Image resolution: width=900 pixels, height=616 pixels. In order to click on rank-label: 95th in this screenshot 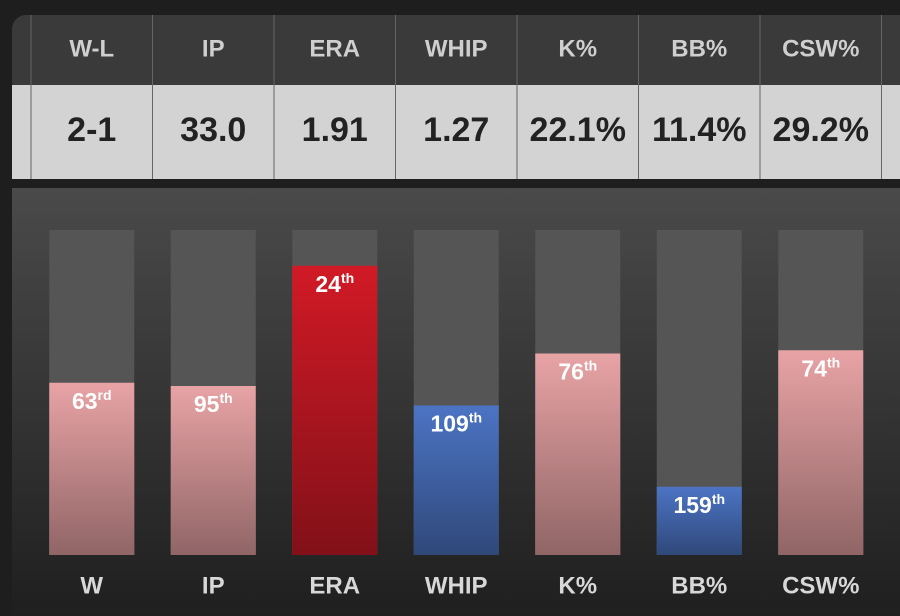, I will do `click(213, 403)`.